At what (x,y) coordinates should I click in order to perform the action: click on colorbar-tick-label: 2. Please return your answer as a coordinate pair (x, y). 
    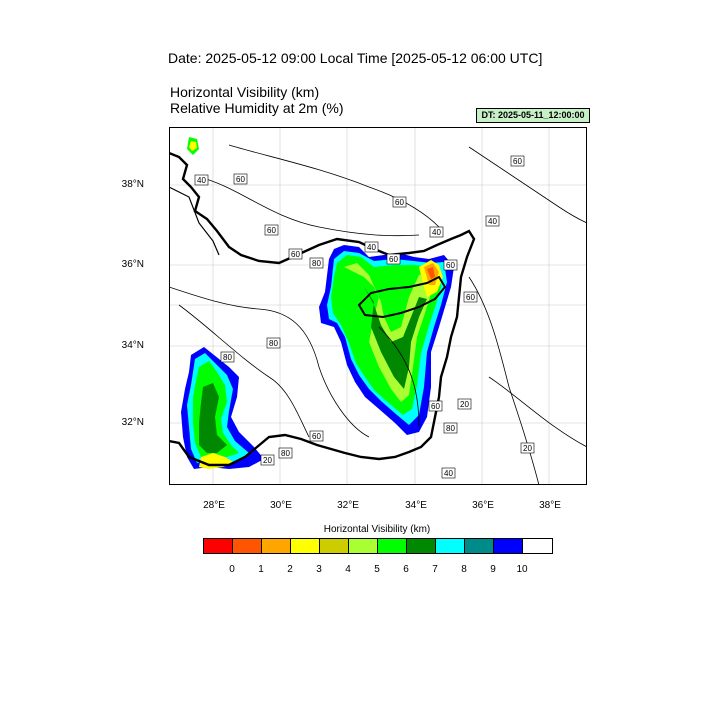
    Looking at the image, I should click on (290, 569).